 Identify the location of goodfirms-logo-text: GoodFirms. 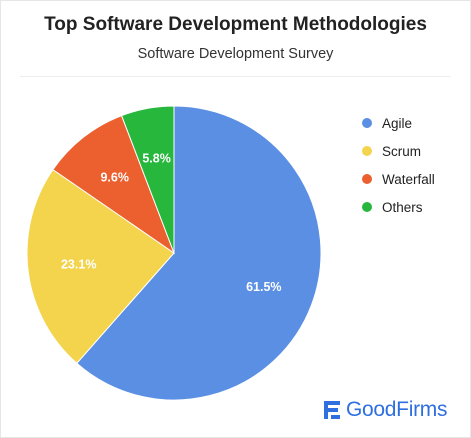
(397, 409).